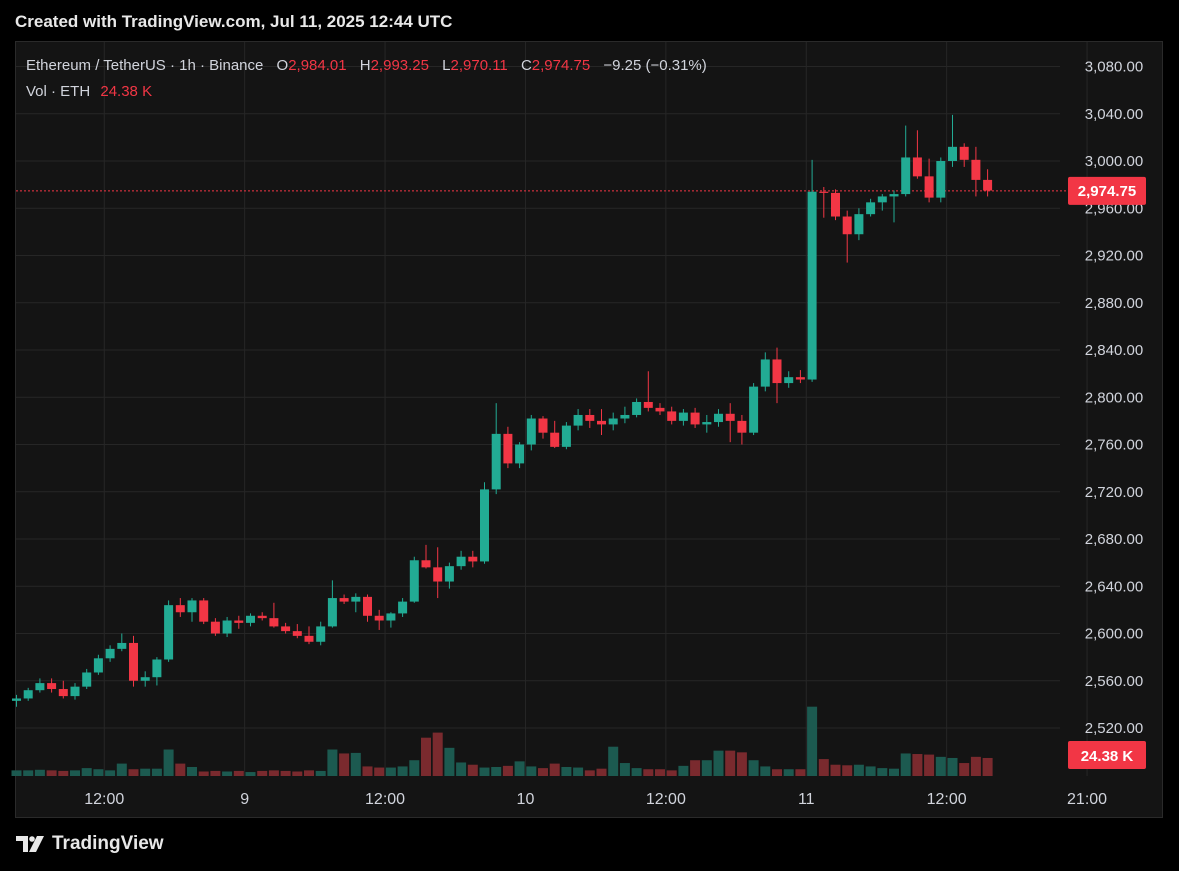  Describe the element at coordinates (90, 844) in the screenshot. I see `tradingview-logo: TradingView` at that location.